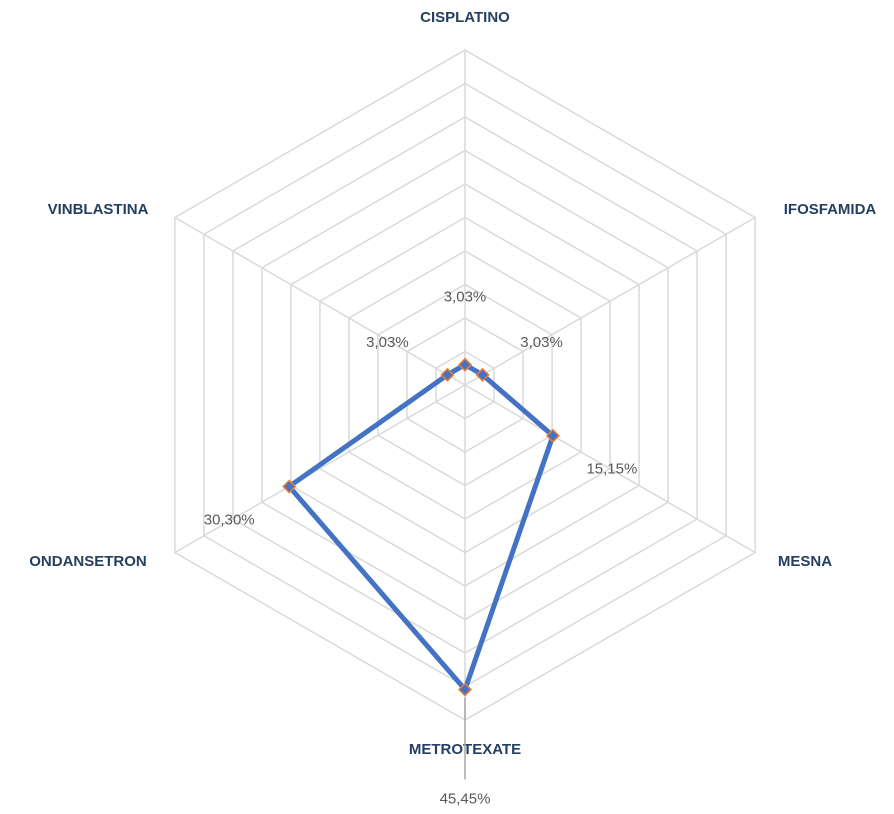 This screenshot has height=814, width=894. What do you see at coordinates (830, 209) in the screenshot?
I see `category-label: IFOSFAMIDA` at bounding box center [830, 209].